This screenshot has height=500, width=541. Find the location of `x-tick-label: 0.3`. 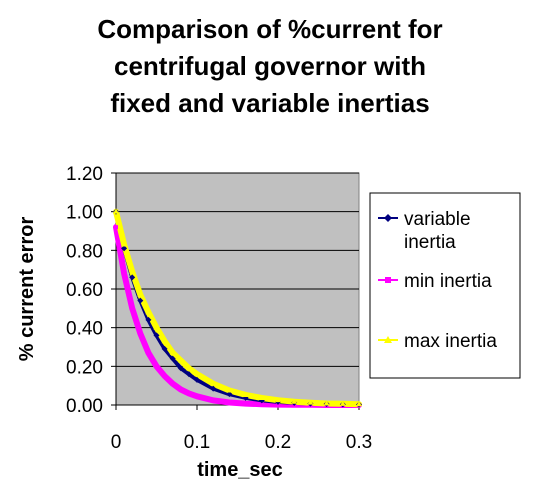

x-tick-label: 0.3 is located at coordinates (359, 442).